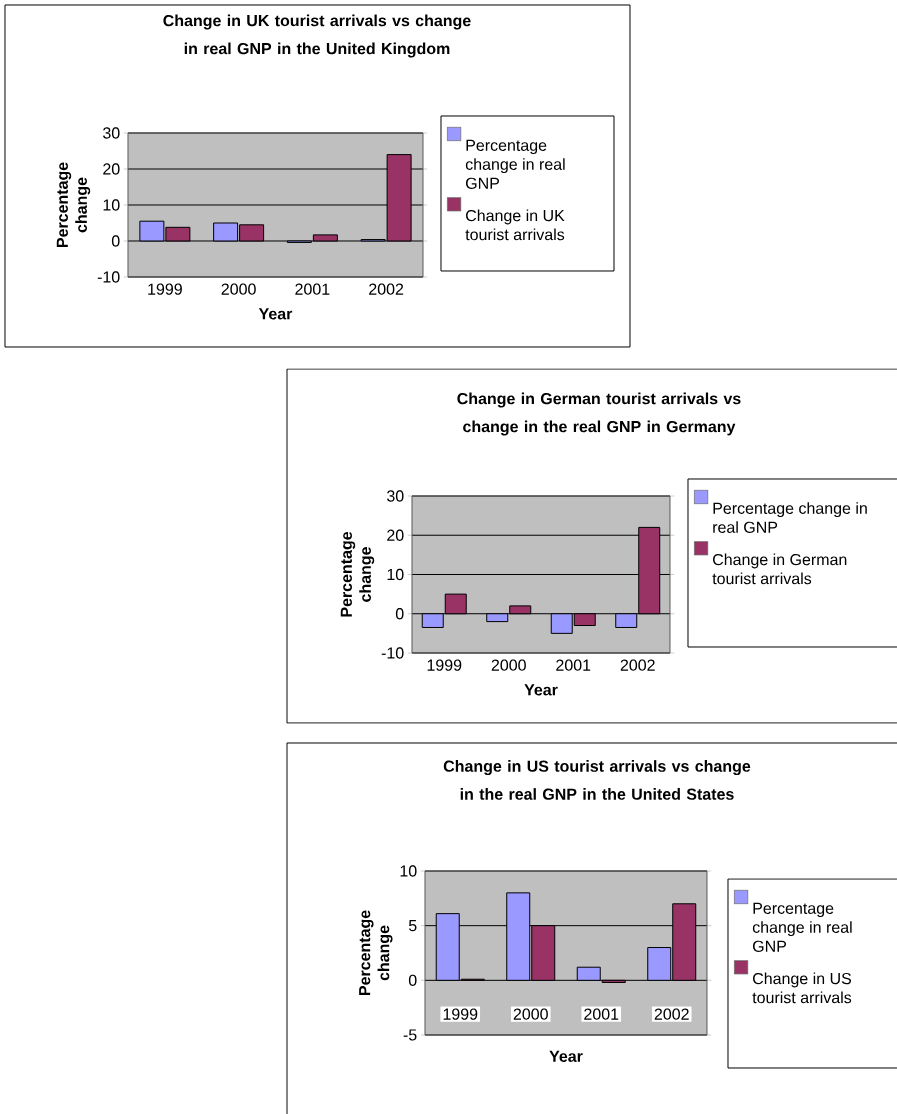 The width and height of the screenshot is (897, 1114). What do you see at coordinates (597, 780) in the screenshot?
I see `chart-title: Change in US tourist arrivals vs change in the real GNP in the United States` at bounding box center [597, 780].